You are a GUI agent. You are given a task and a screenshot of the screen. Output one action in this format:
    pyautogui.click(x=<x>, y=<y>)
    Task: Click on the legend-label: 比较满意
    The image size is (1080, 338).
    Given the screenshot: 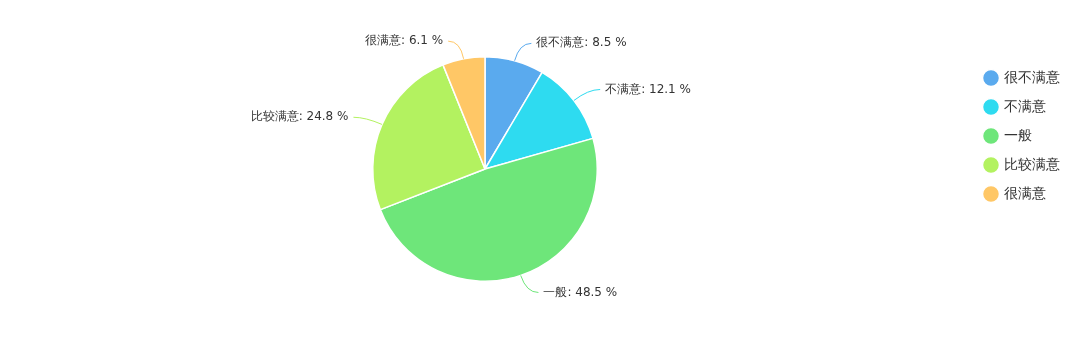 What is the action you would take?
    pyautogui.click(x=1032, y=163)
    